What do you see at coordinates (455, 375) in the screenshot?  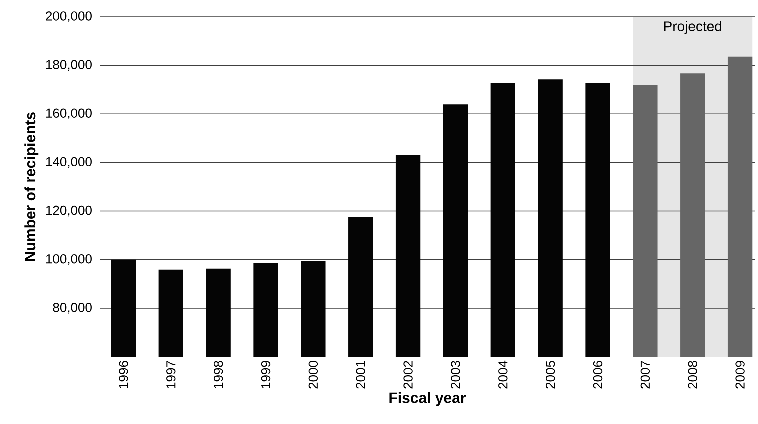 I see `x-tick-label: 2003` at bounding box center [455, 375].